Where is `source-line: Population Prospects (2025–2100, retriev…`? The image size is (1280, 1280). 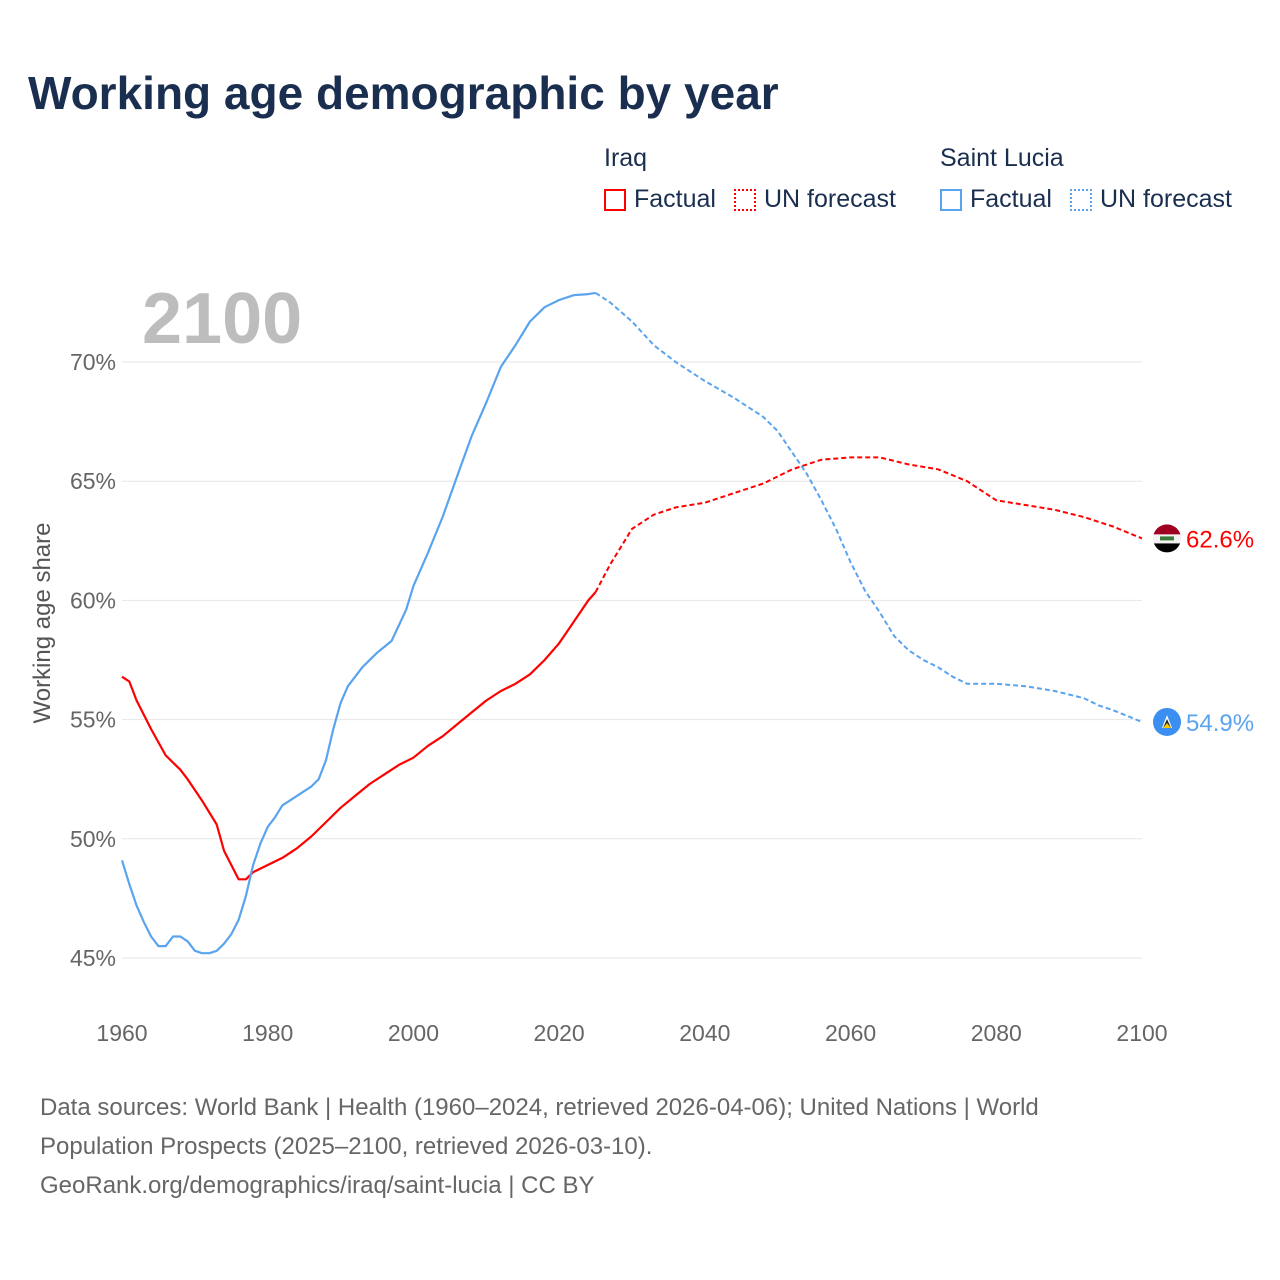
source-line: Population Prospects (2025–2100, retriev… is located at coordinates (346, 1146).